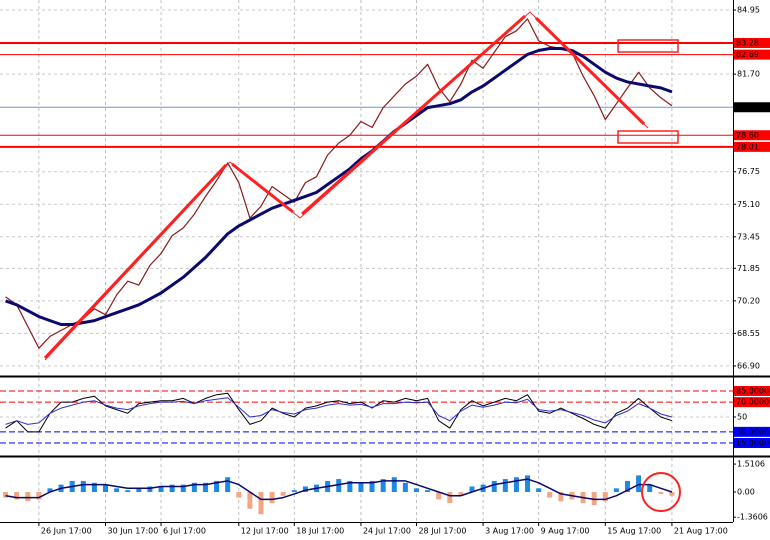 The width and height of the screenshot is (770, 540). What do you see at coordinates (747, 135) in the screenshot?
I see `level-label: 78.60` at bounding box center [747, 135].